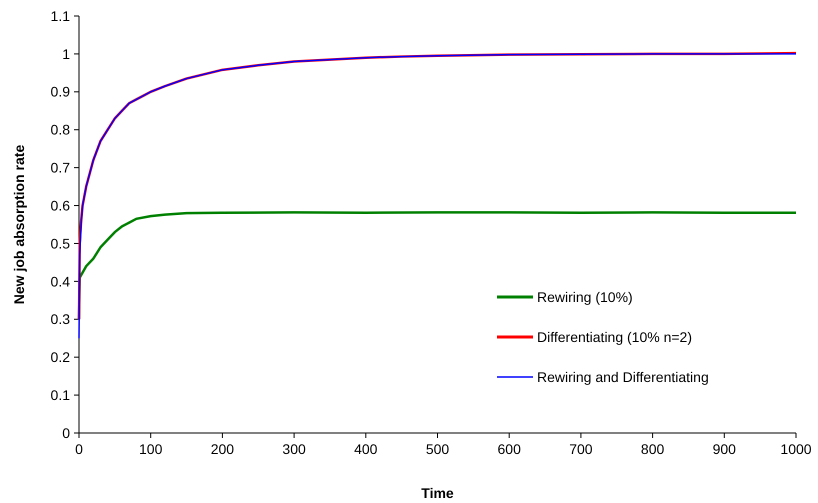  Describe the element at coordinates (60, 92) in the screenshot. I see `y-tick-label: 0.9` at that location.